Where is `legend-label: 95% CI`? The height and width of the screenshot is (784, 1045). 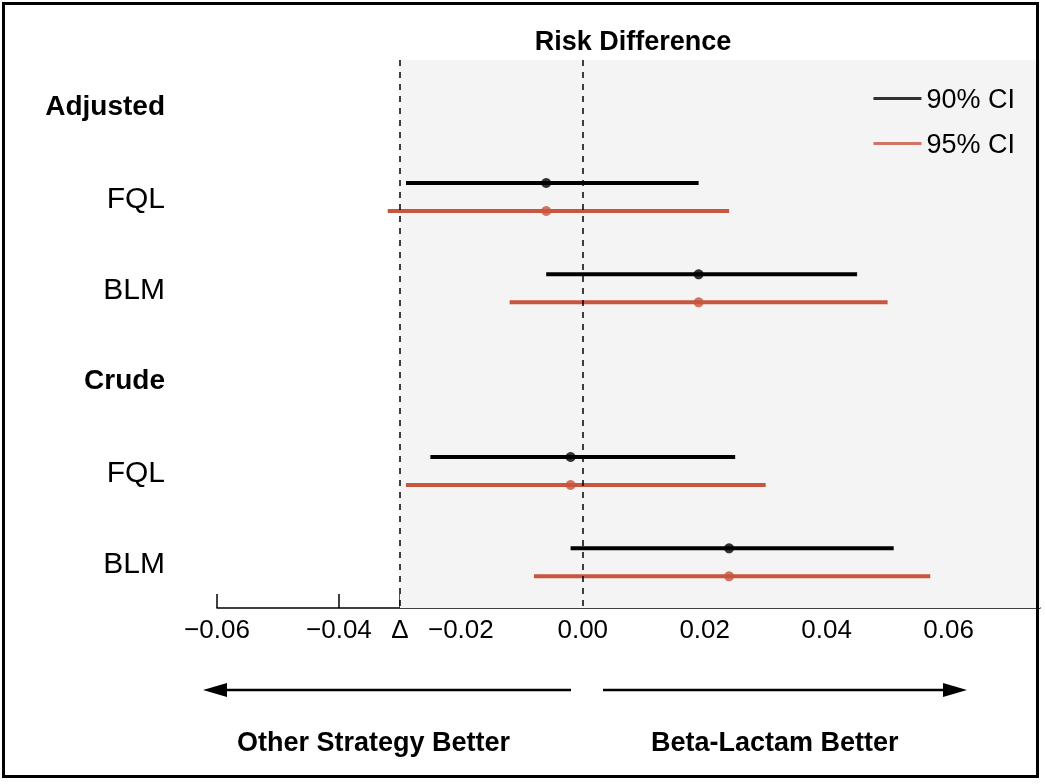
legend-label: 95% CI is located at coordinates (971, 143).